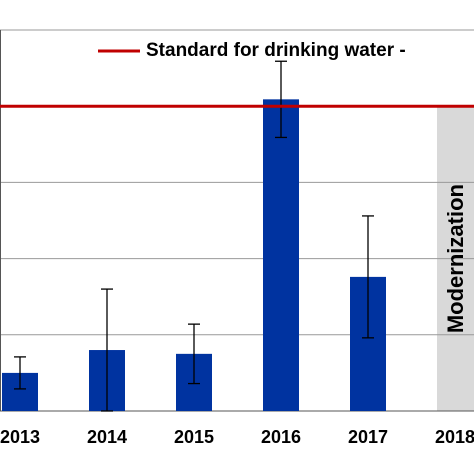 The width and height of the screenshot is (474, 474). Describe the element at coordinates (107, 437) in the screenshot. I see `x-tick-label: 2014` at that location.